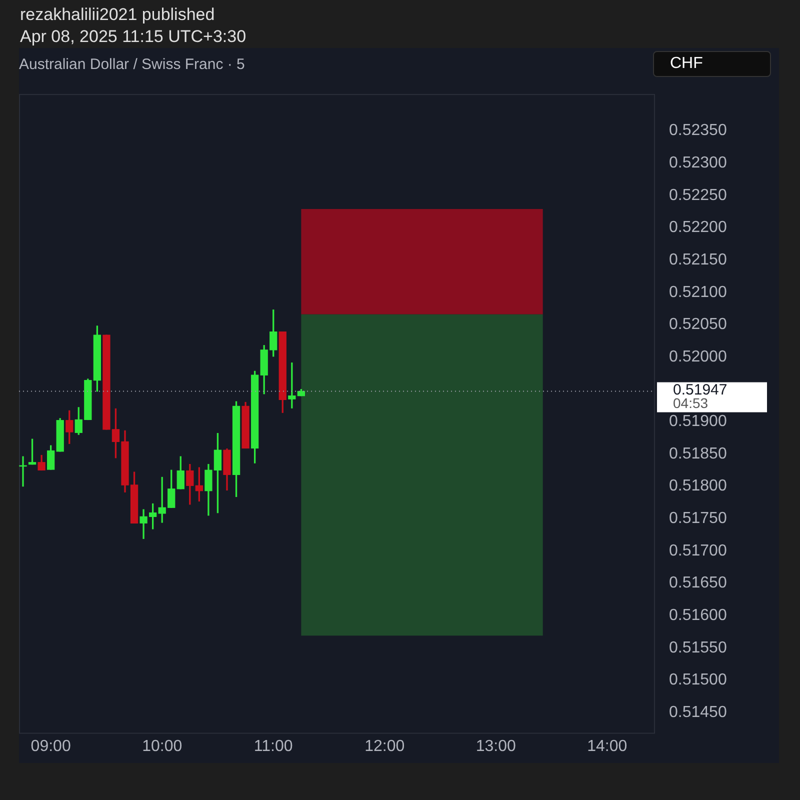  I want to click on y-tick-label: 0.52000, so click(698, 357).